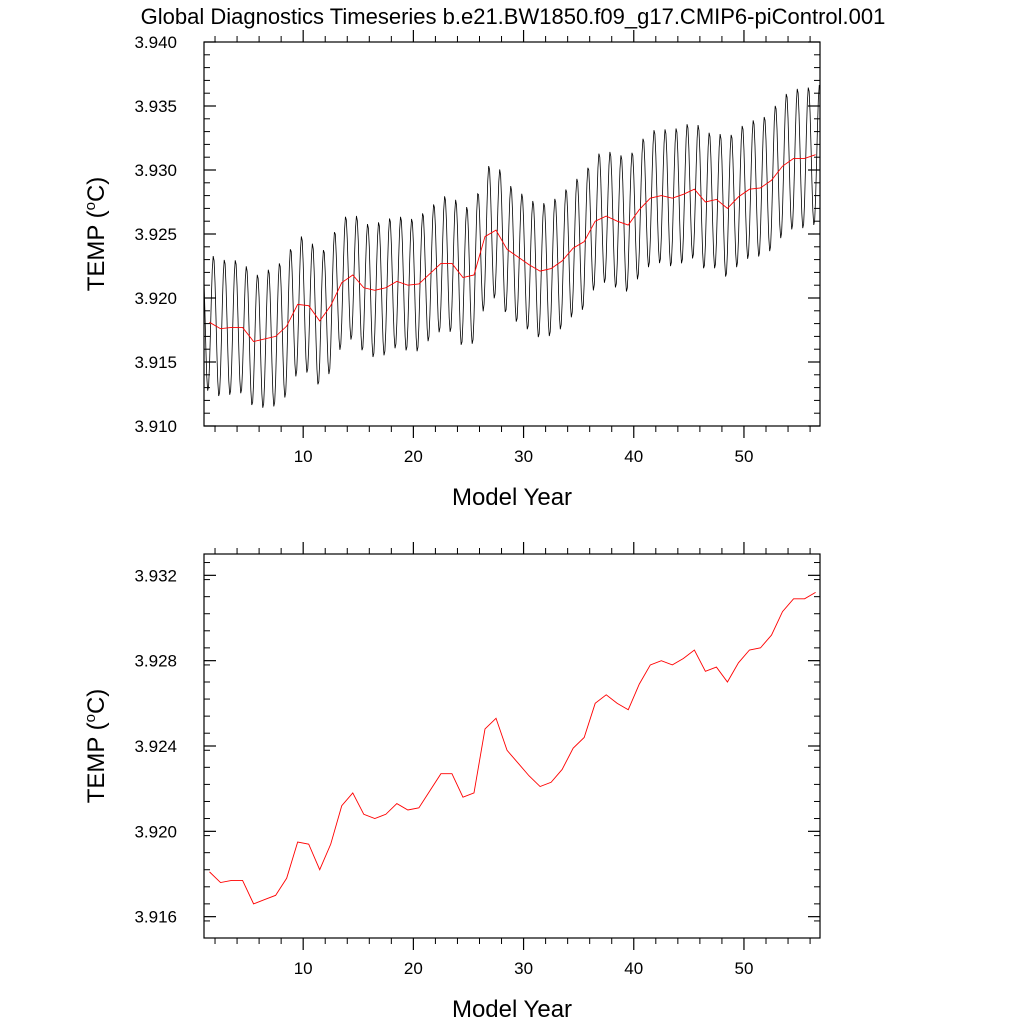 The height and width of the screenshot is (1029, 1024). What do you see at coordinates (155, 917) in the screenshot?
I see `bottom-y-tick-label: 3.916` at bounding box center [155, 917].